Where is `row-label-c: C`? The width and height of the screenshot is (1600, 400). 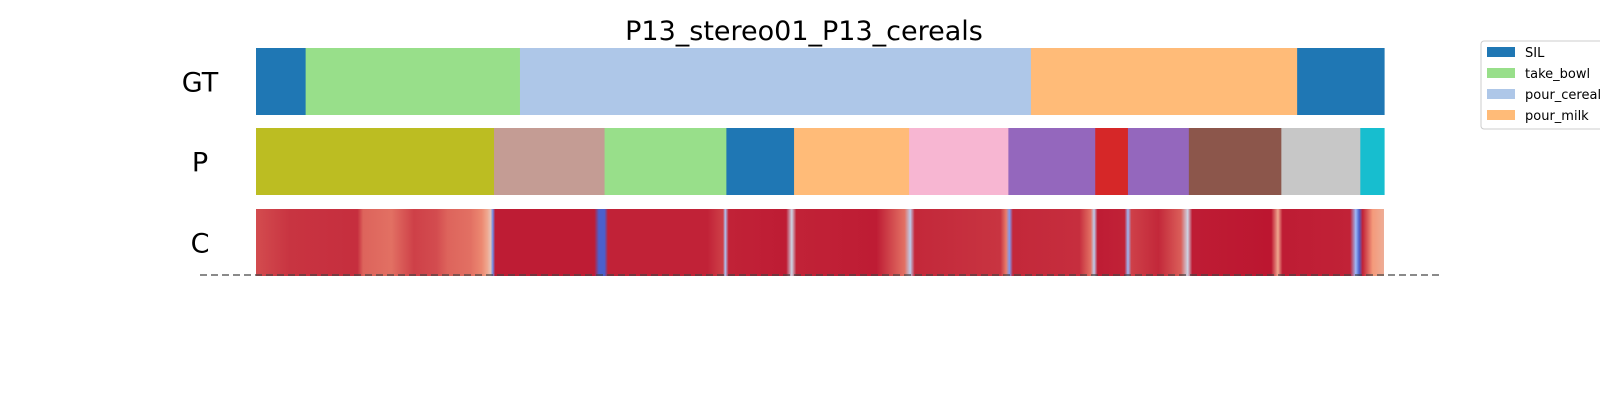
row-label-c: C is located at coordinates (200, 244).